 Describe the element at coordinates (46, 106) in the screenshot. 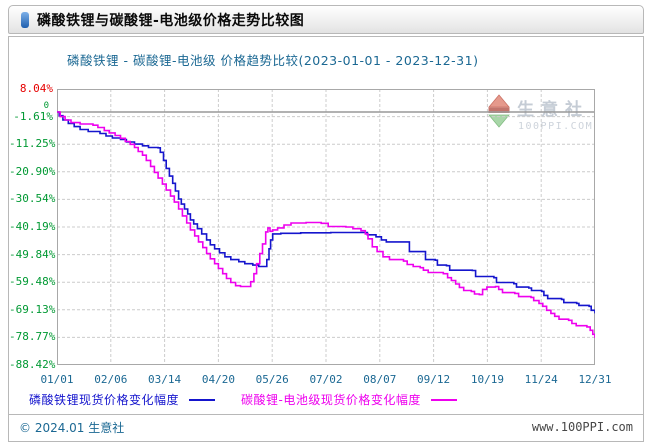

I see `y-axis-zero-label: 0` at that location.